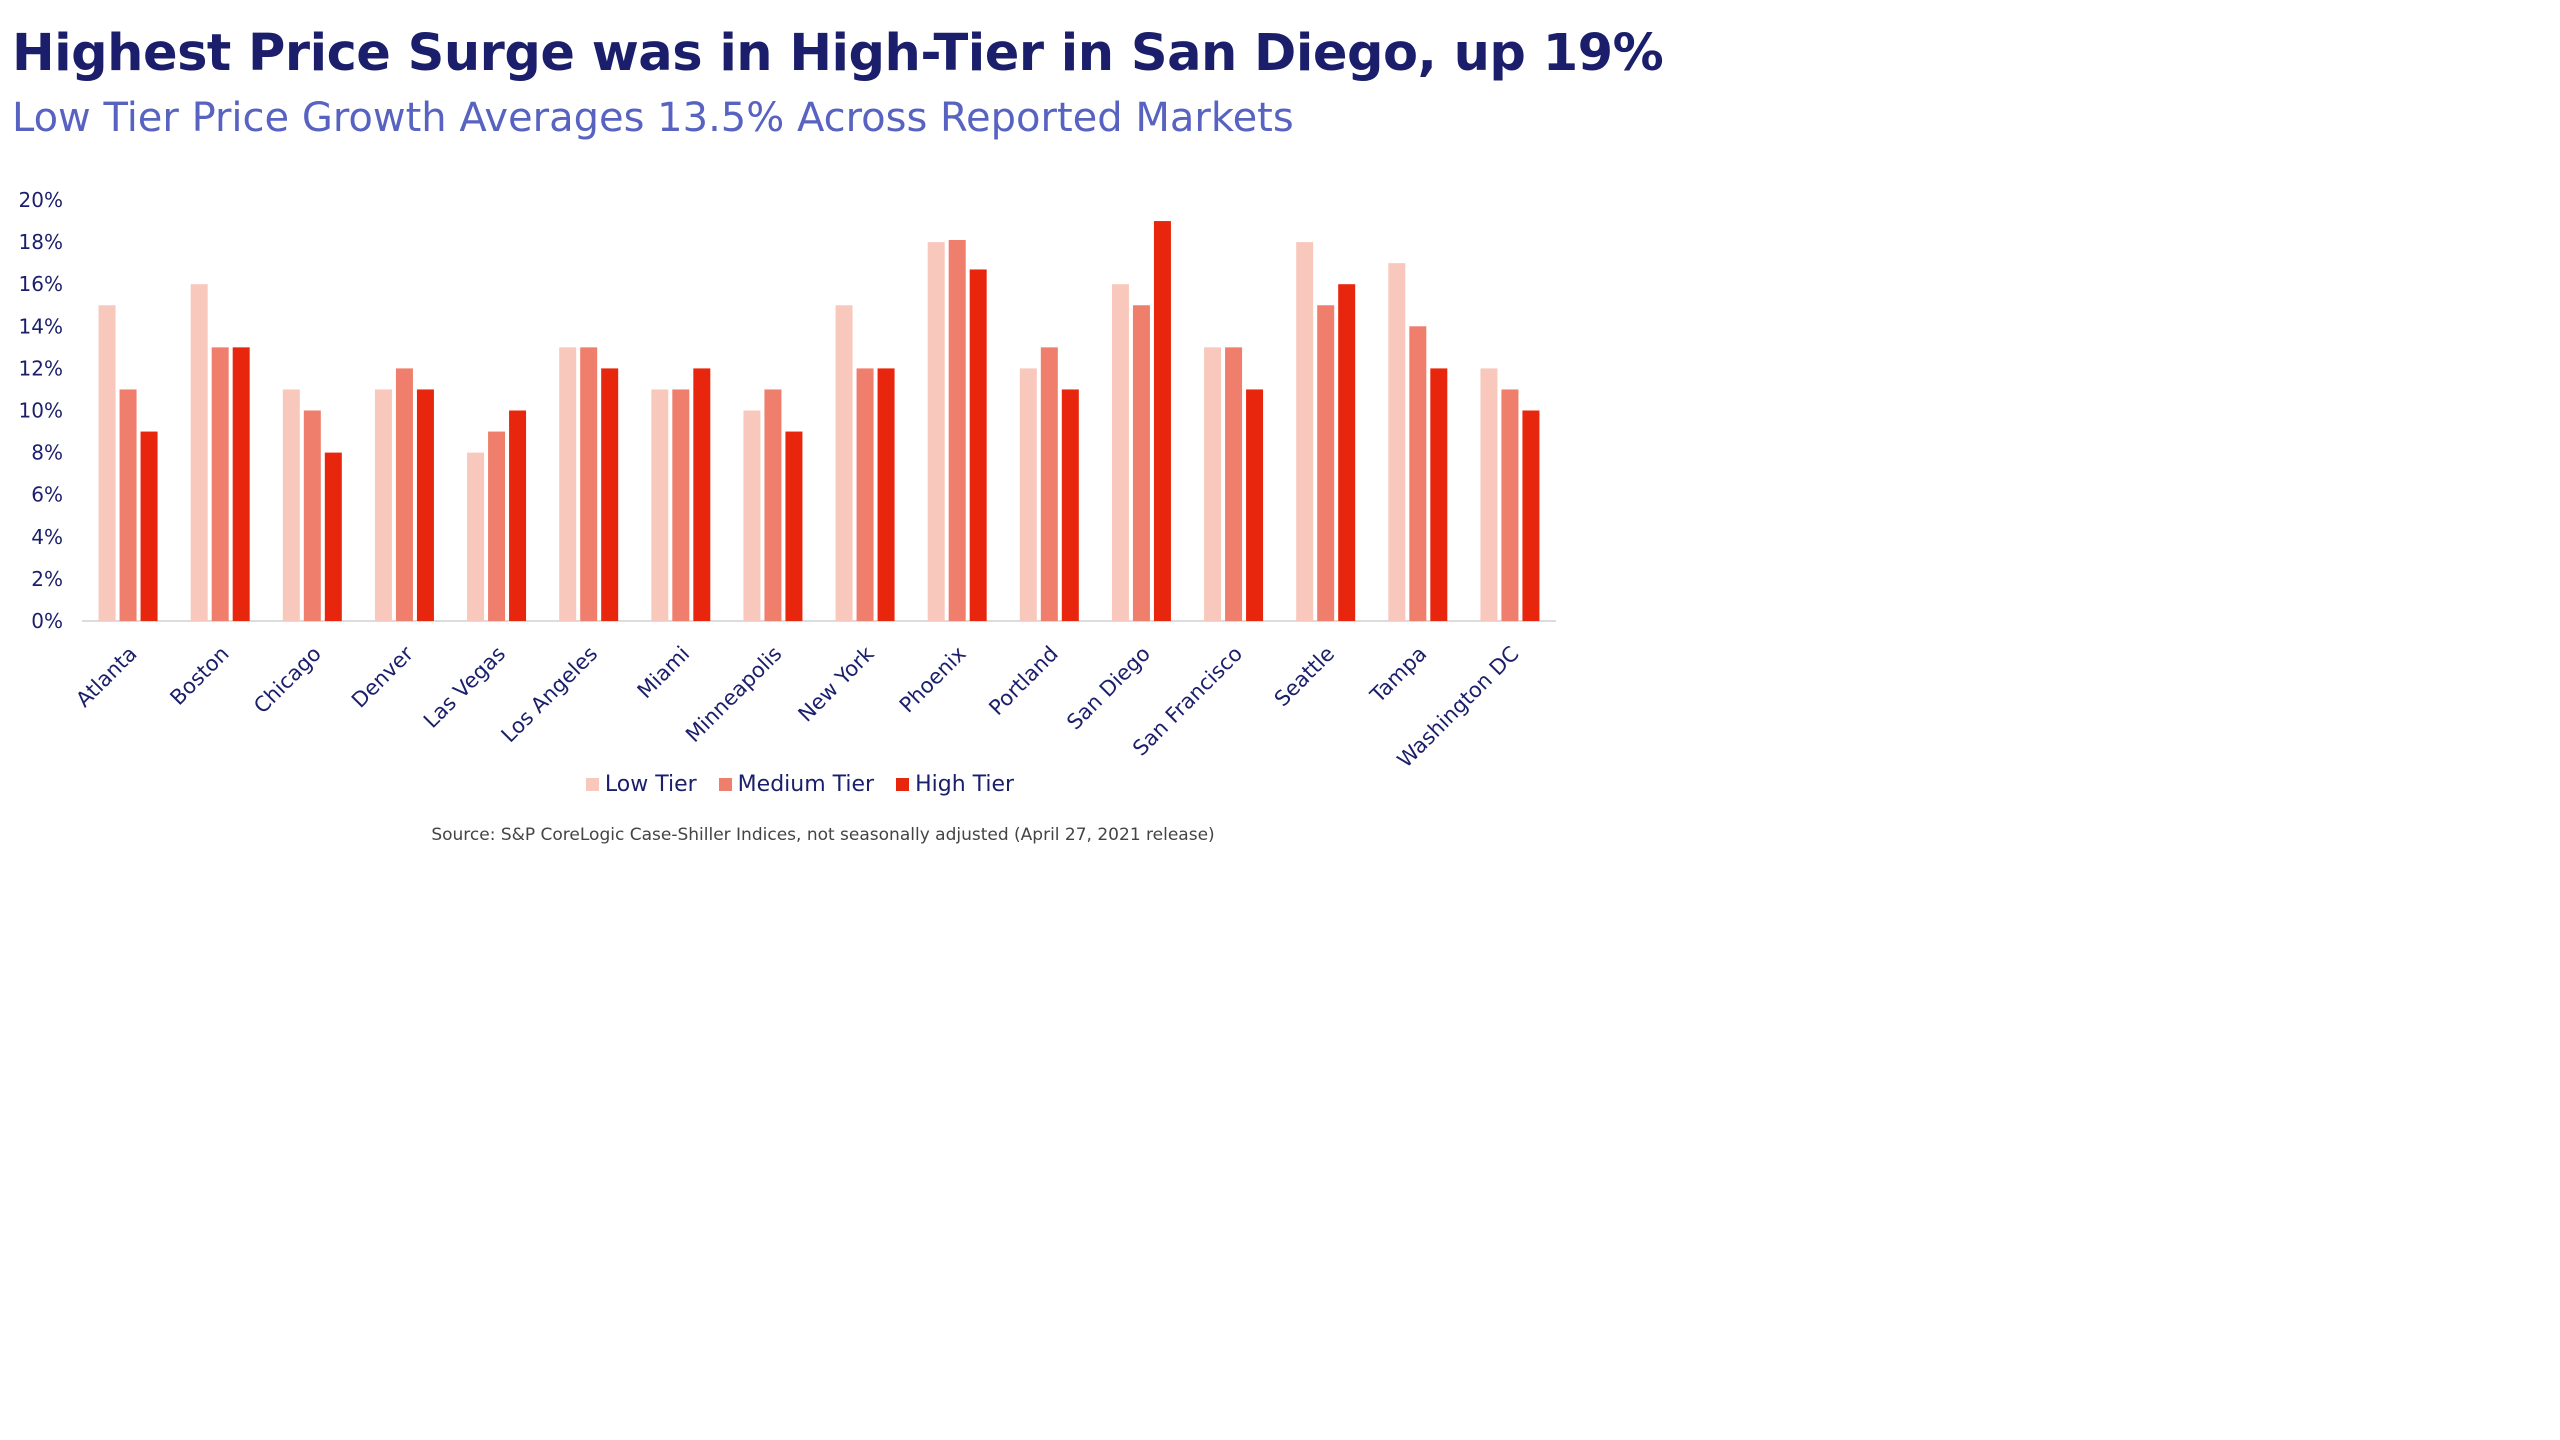 Image resolution: width=2560 pixels, height=1440 pixels. Describe the element at coordinates (592, 784) in the screenshot. I see `legend-swatch-low-tier` at that location.